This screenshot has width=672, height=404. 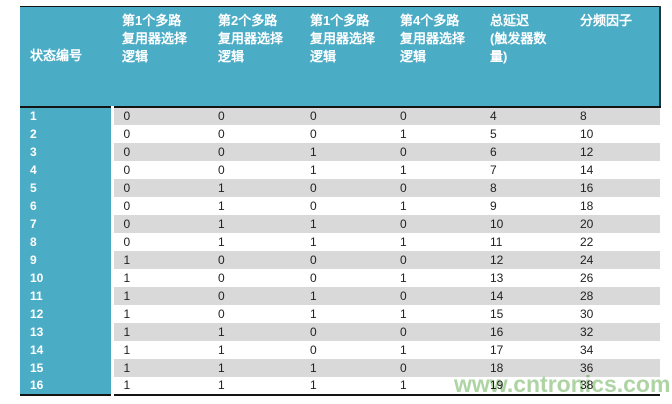 I want to click on table-row: 15 1 1 1 0 18 36, so click(x=340, y=367).